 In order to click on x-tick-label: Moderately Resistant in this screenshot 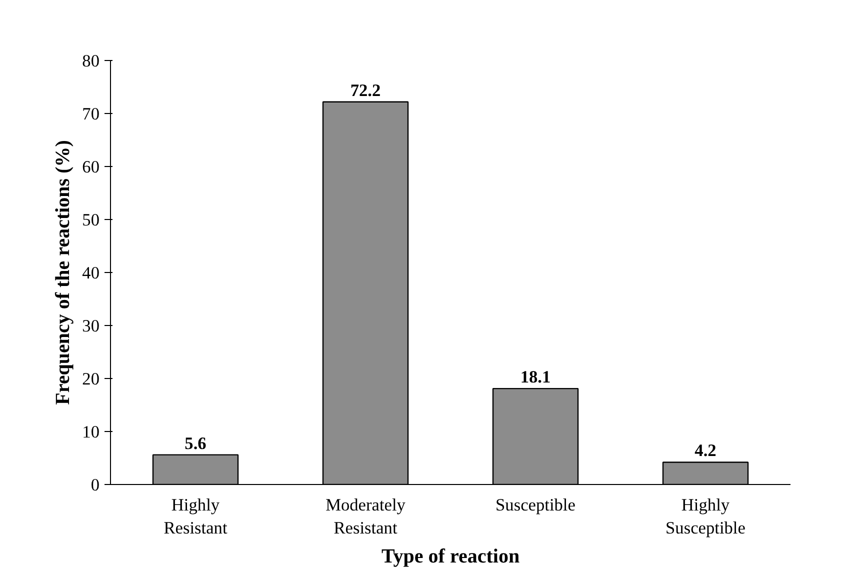, I will do `click(366, 517)`.